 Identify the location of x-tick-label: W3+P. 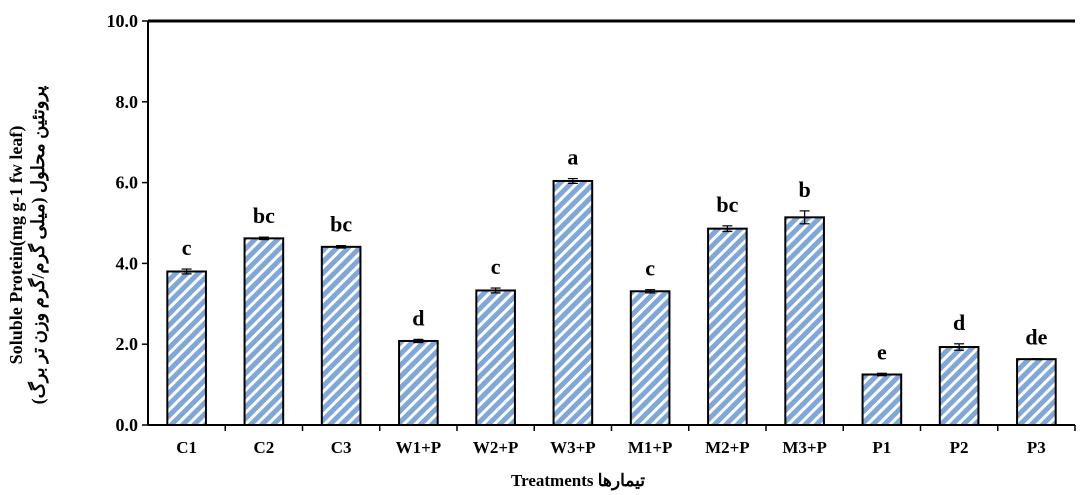
(573, 447).